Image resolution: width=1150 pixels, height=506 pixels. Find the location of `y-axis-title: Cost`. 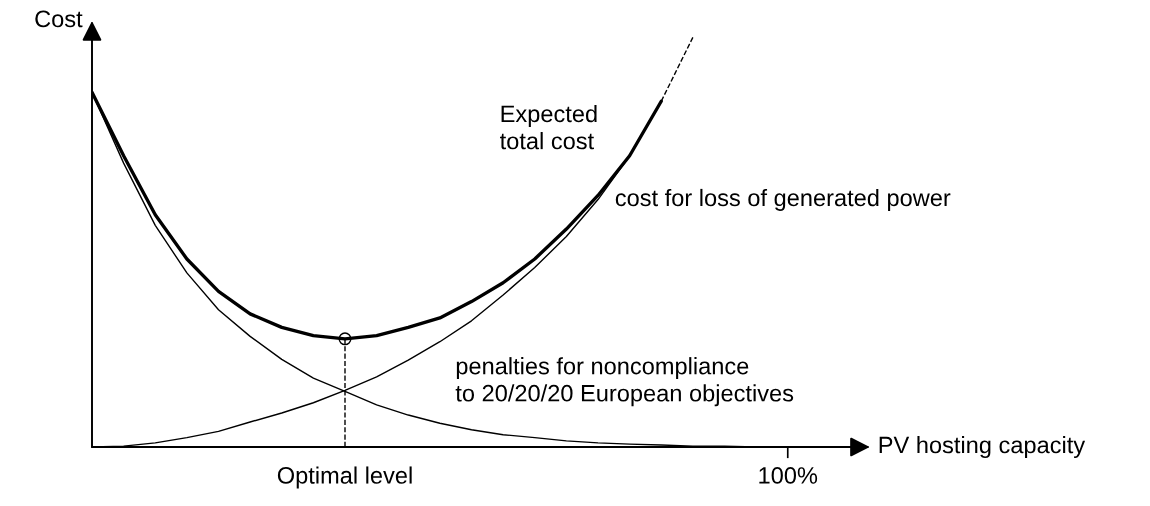

y-axis-title: Cost is located at coordinates (59, 19).